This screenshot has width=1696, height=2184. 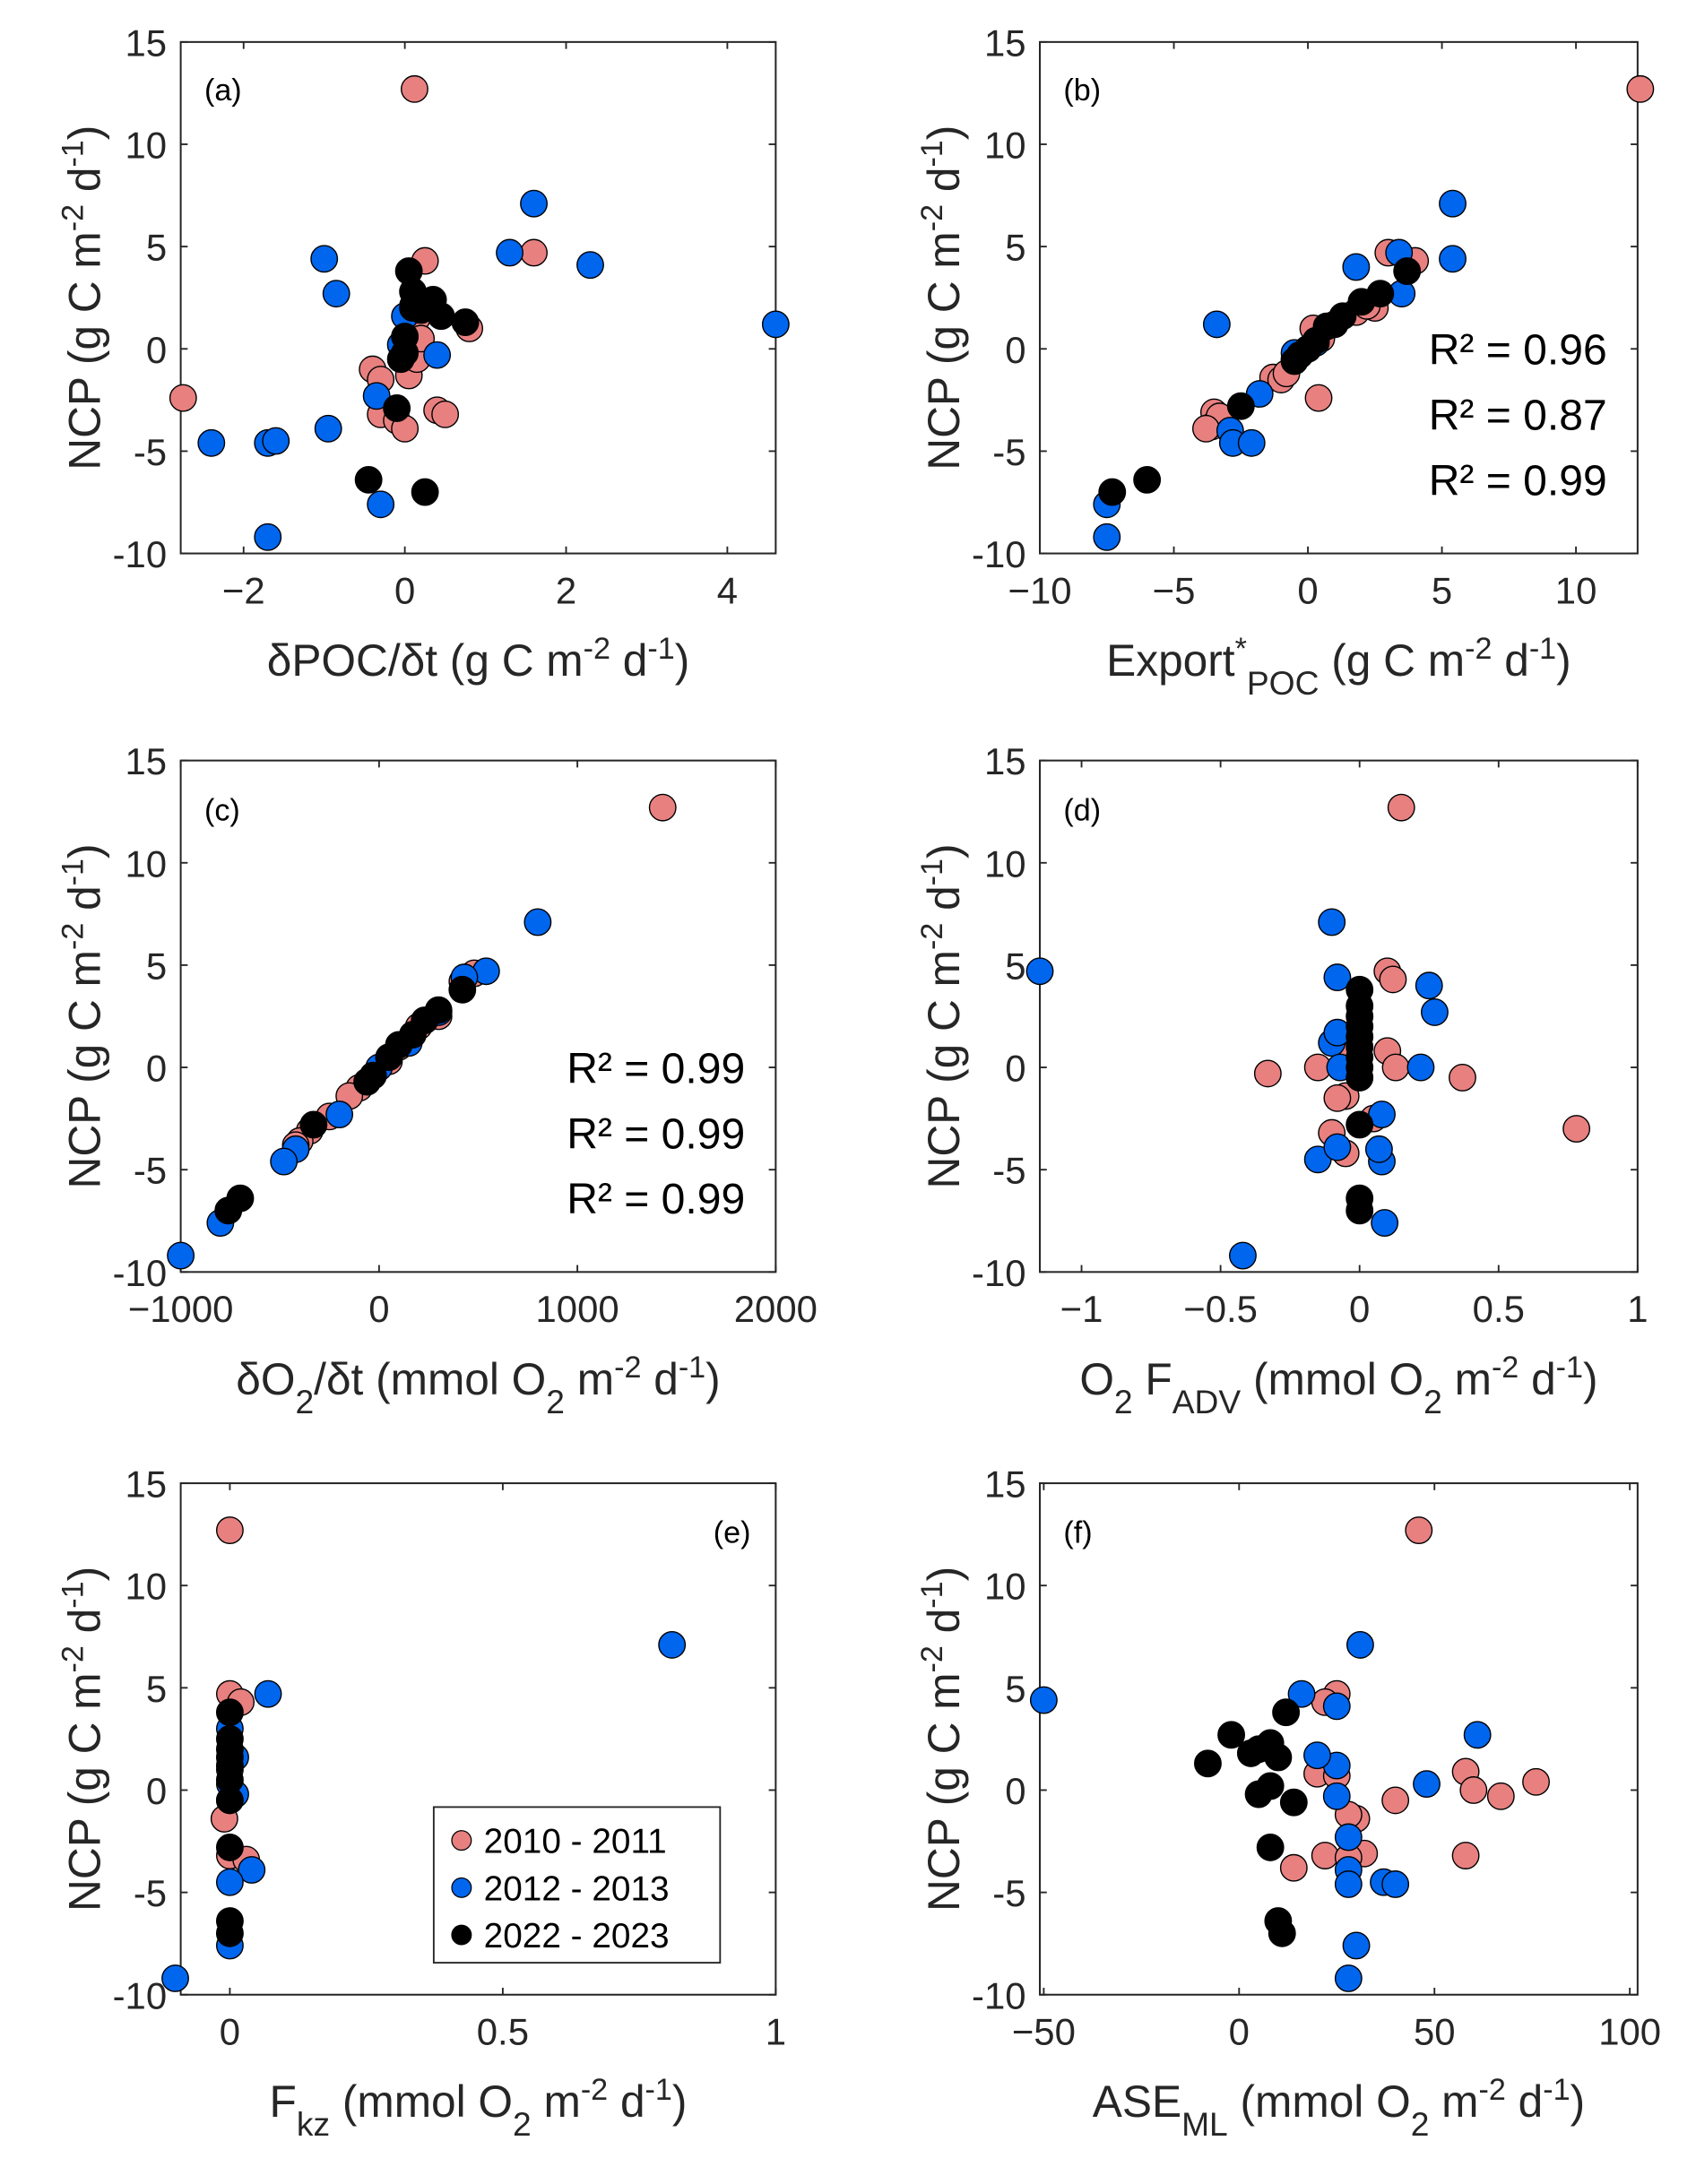 I want to click on x-tick-label: −5, so click(x=1174, y=590).